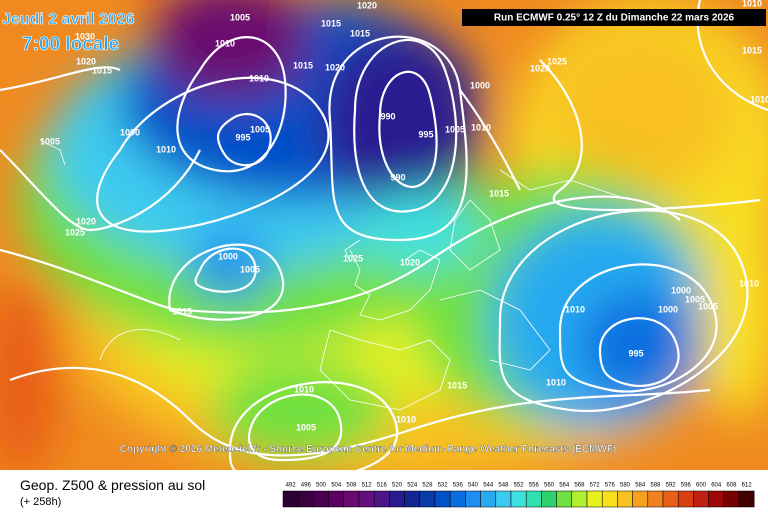 The image size is (768, 512). I want to click on scale-label: 496, so click(306, 486).